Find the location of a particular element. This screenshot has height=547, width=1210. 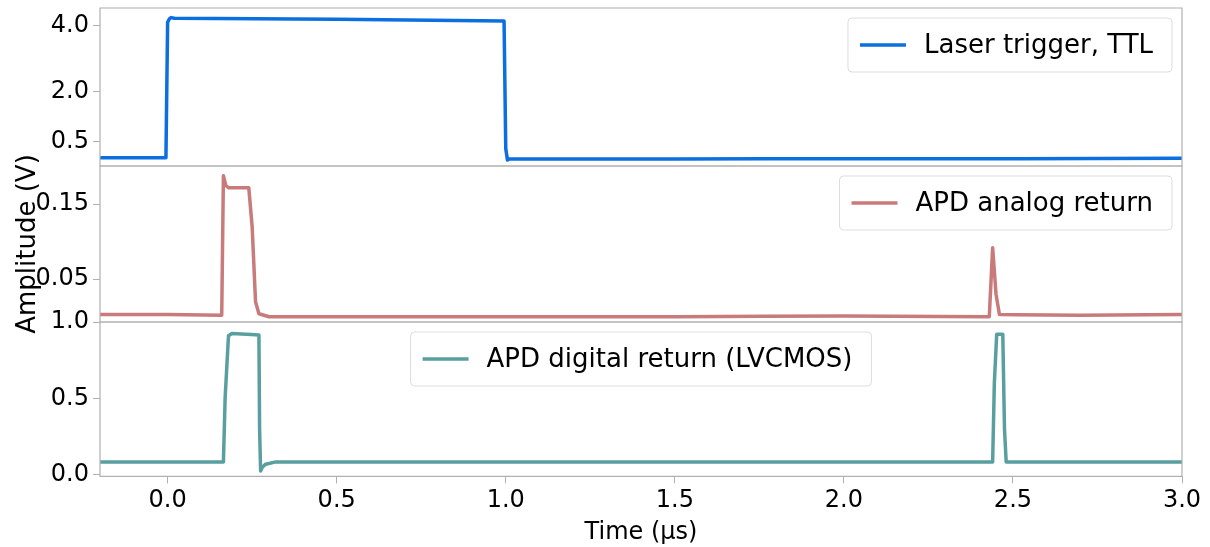

x-tick-label: 0.5 is located at coordinates (336, 499).